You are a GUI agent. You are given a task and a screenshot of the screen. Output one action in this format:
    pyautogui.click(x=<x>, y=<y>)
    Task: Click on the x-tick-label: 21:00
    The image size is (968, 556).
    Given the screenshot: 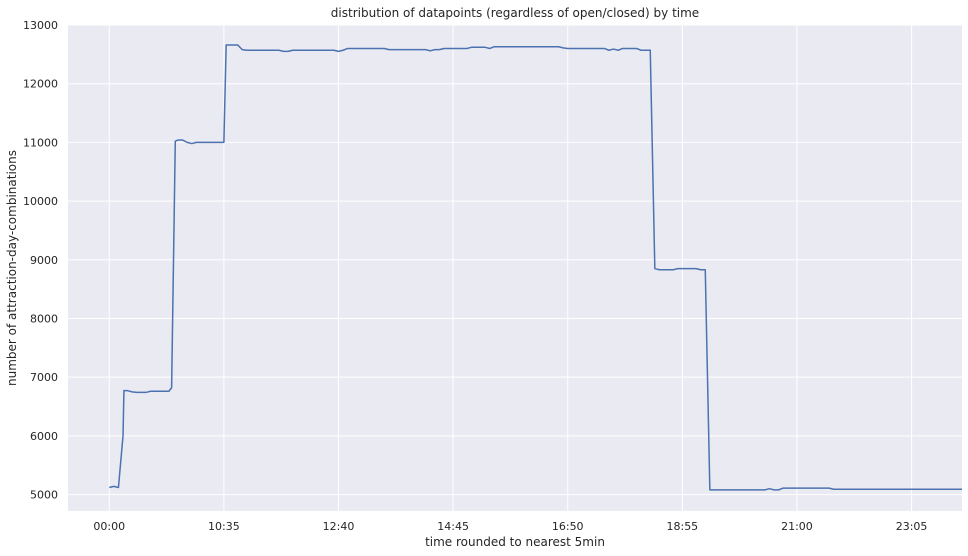 What is the action you would take?
    pyautogui.click(x=797, y=526)
    